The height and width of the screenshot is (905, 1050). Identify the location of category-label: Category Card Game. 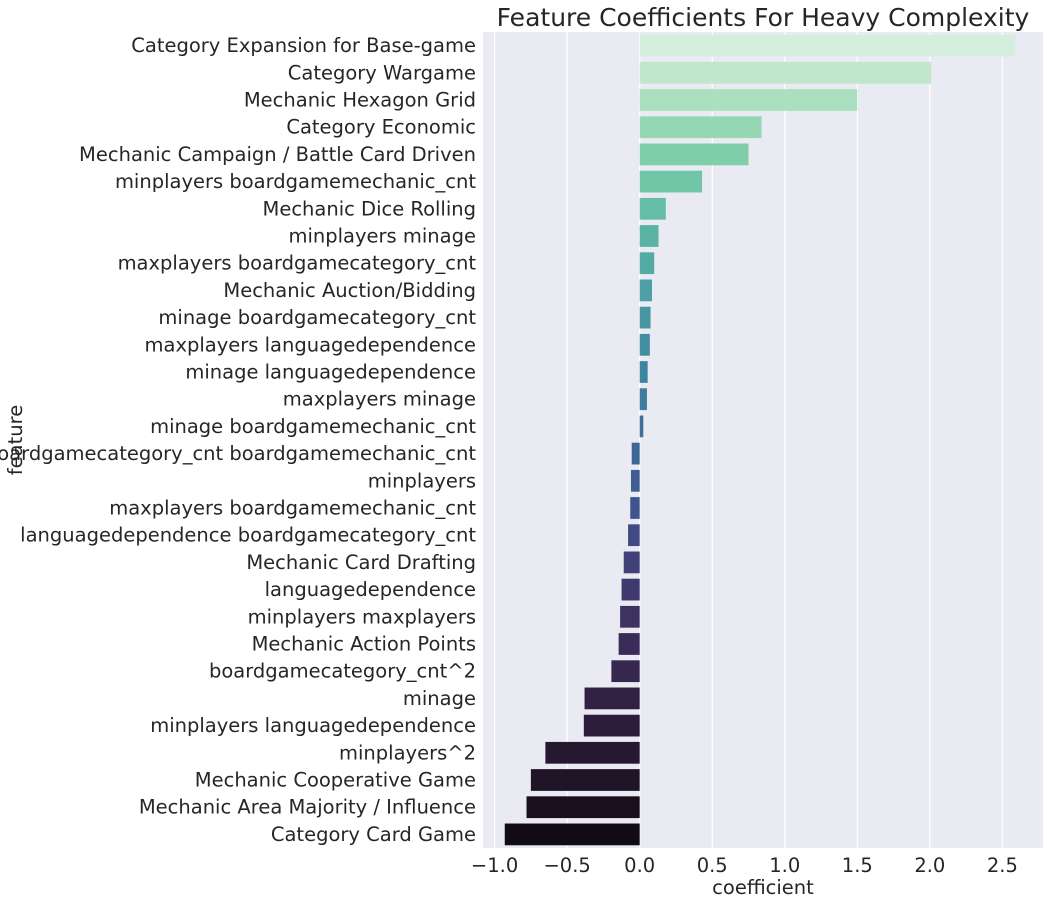
(373, 834).